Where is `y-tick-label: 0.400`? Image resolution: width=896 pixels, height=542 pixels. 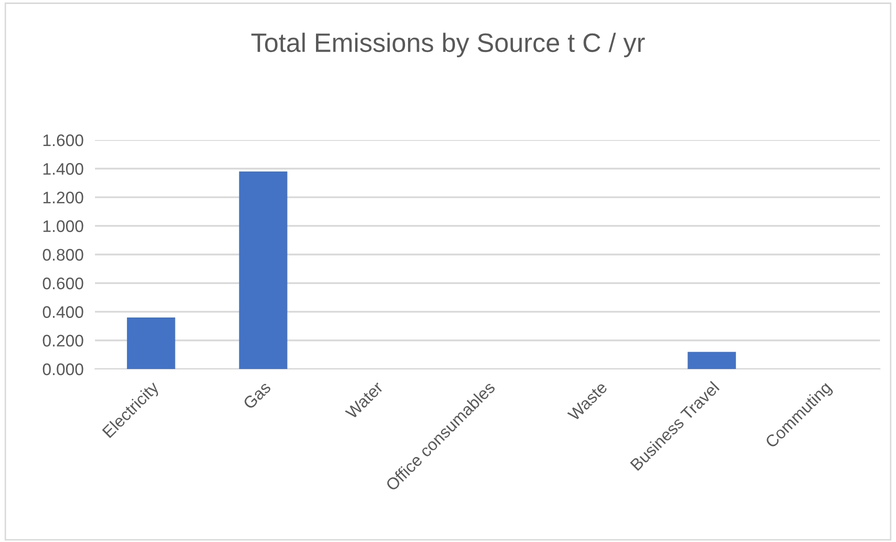 y-tick-label: 0.400 is located at coordinates (63, 312).